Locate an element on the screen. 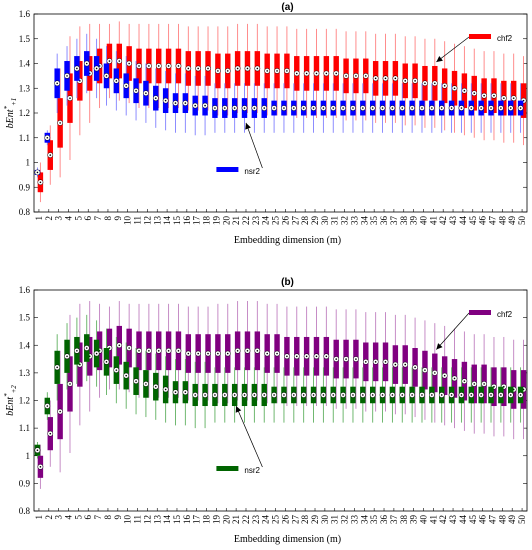 This screenshot has width=532, height=550. x-tick-label: 48 is located at coordinates (502, 221).